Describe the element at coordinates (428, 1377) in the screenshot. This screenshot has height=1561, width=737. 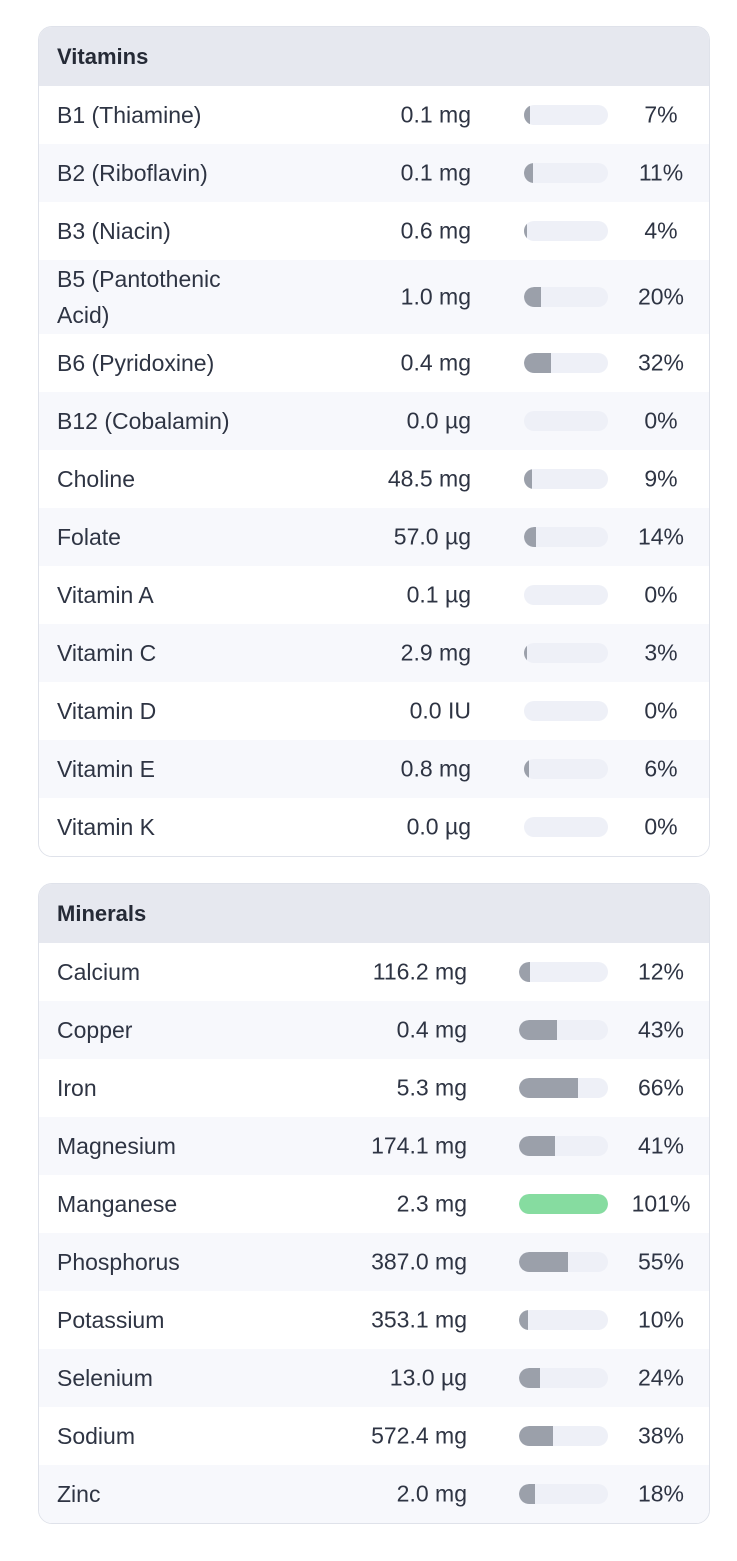
I see `nutrient-amount: 13.0 µg` at that location.